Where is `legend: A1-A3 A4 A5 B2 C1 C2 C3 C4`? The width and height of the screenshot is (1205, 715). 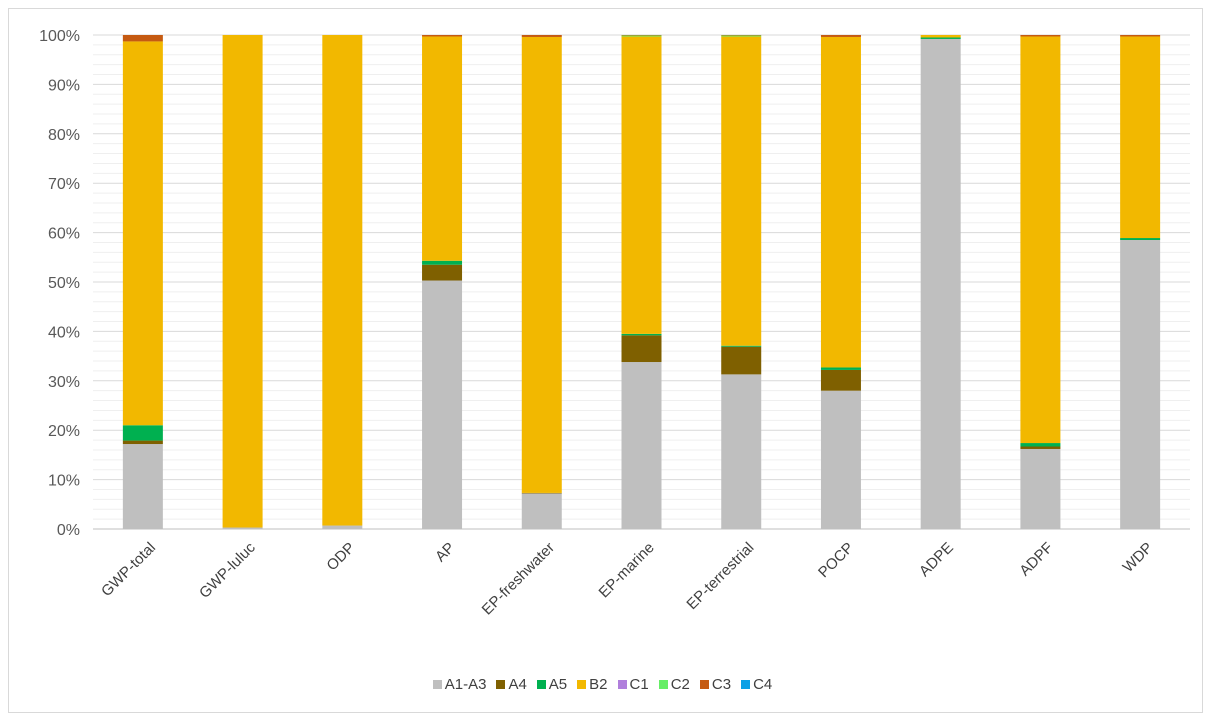 legend: A1-A3 A4 A5 B2 C1 C2 C3 C4 is located at coordinates (602, 684).